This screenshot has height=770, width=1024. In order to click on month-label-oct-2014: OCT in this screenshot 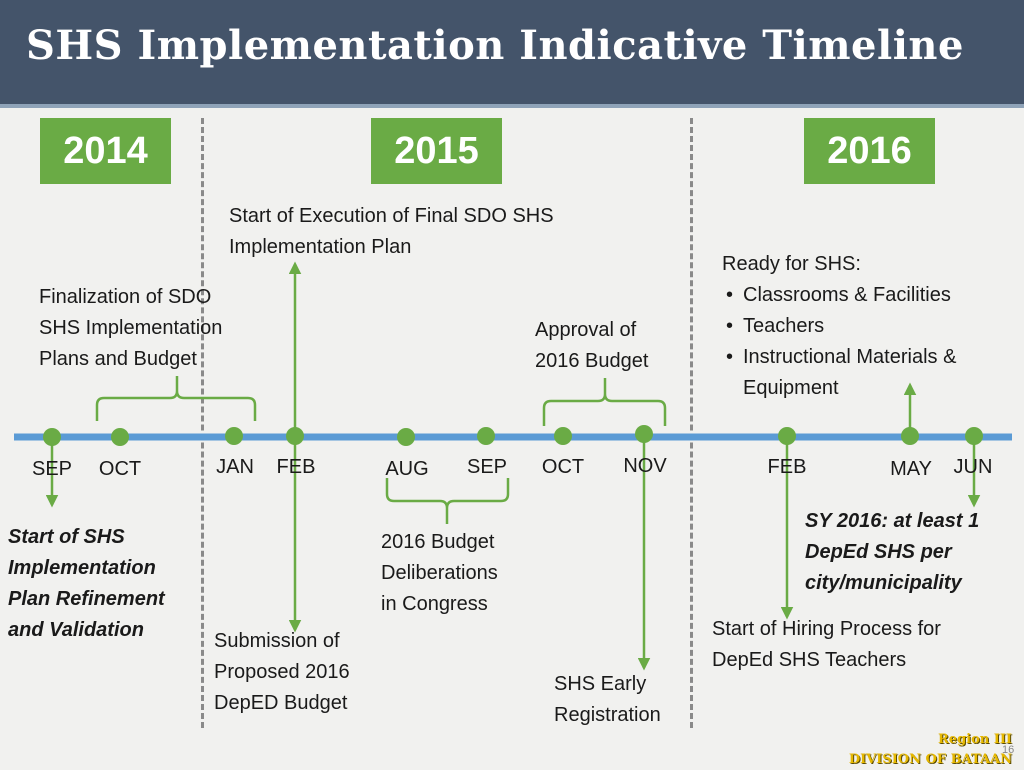, I will do `click(120, 469)`.